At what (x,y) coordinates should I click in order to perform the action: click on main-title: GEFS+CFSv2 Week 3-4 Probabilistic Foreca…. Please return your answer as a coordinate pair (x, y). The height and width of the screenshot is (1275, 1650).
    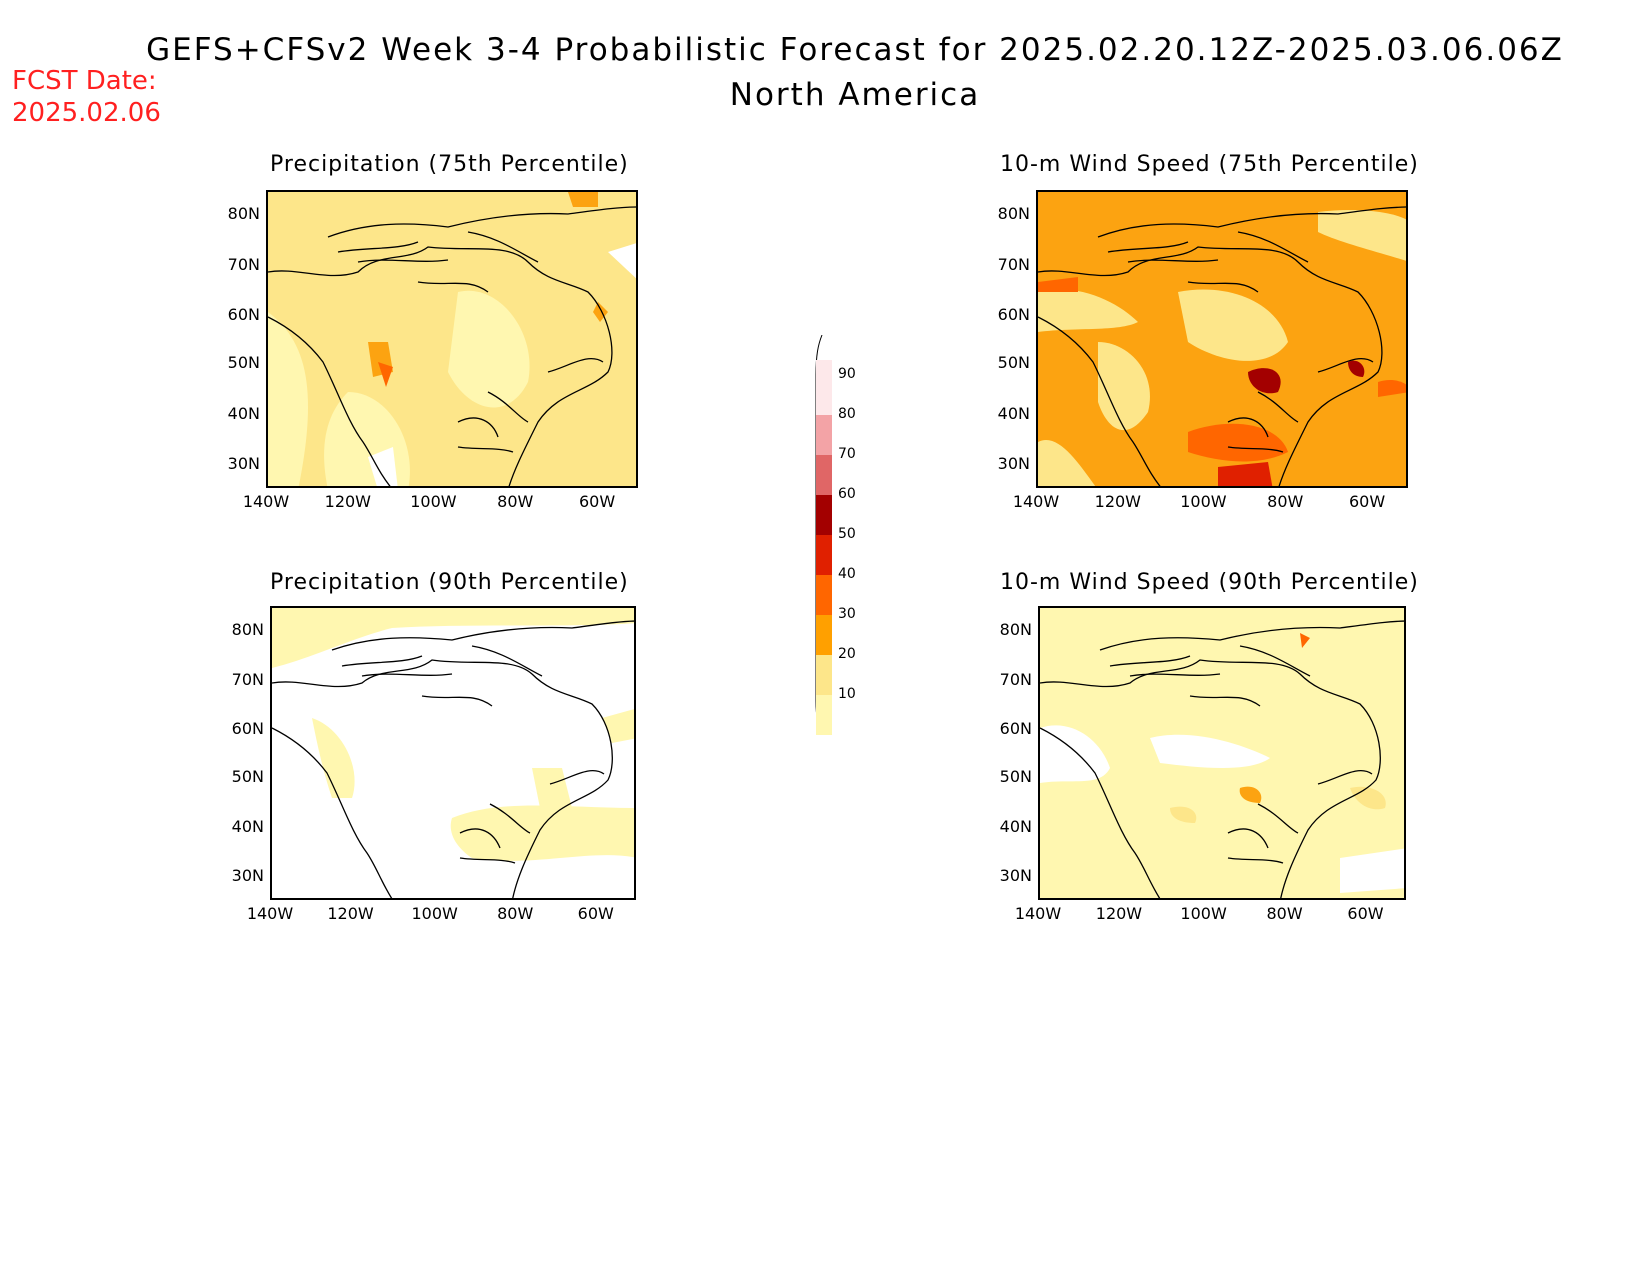
    Looking at the image, I should click on (855, 50).